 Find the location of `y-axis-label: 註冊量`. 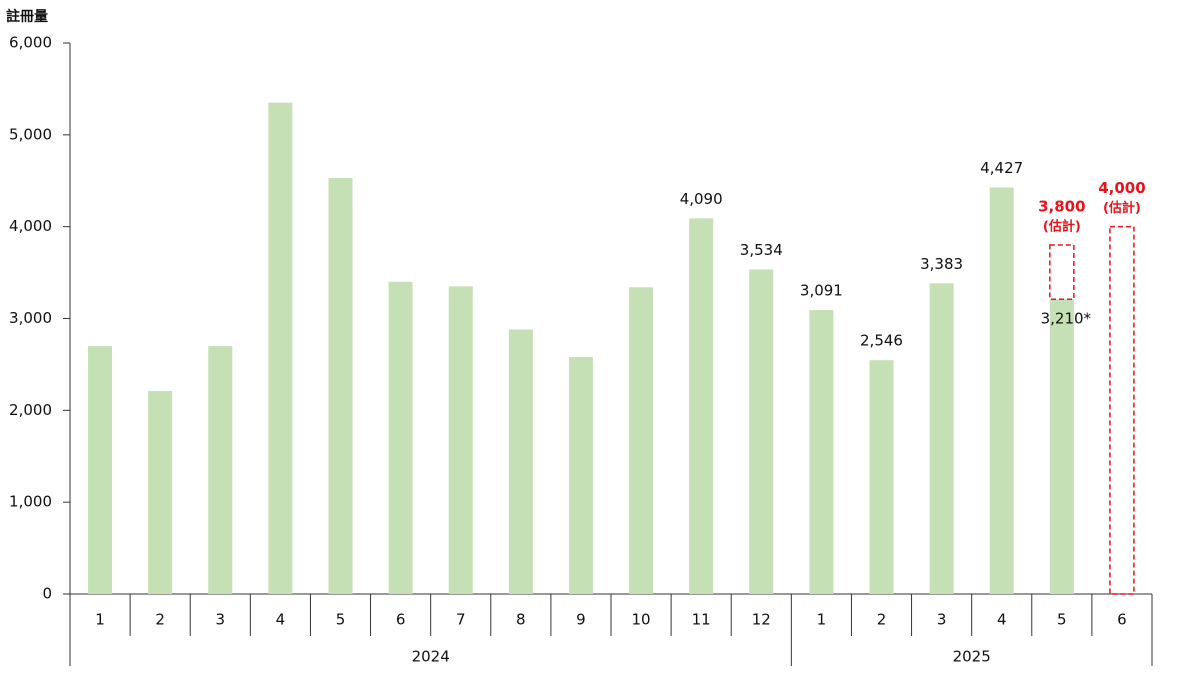

y-axis-label: 註冊量 is located at coordinates (27, 16).